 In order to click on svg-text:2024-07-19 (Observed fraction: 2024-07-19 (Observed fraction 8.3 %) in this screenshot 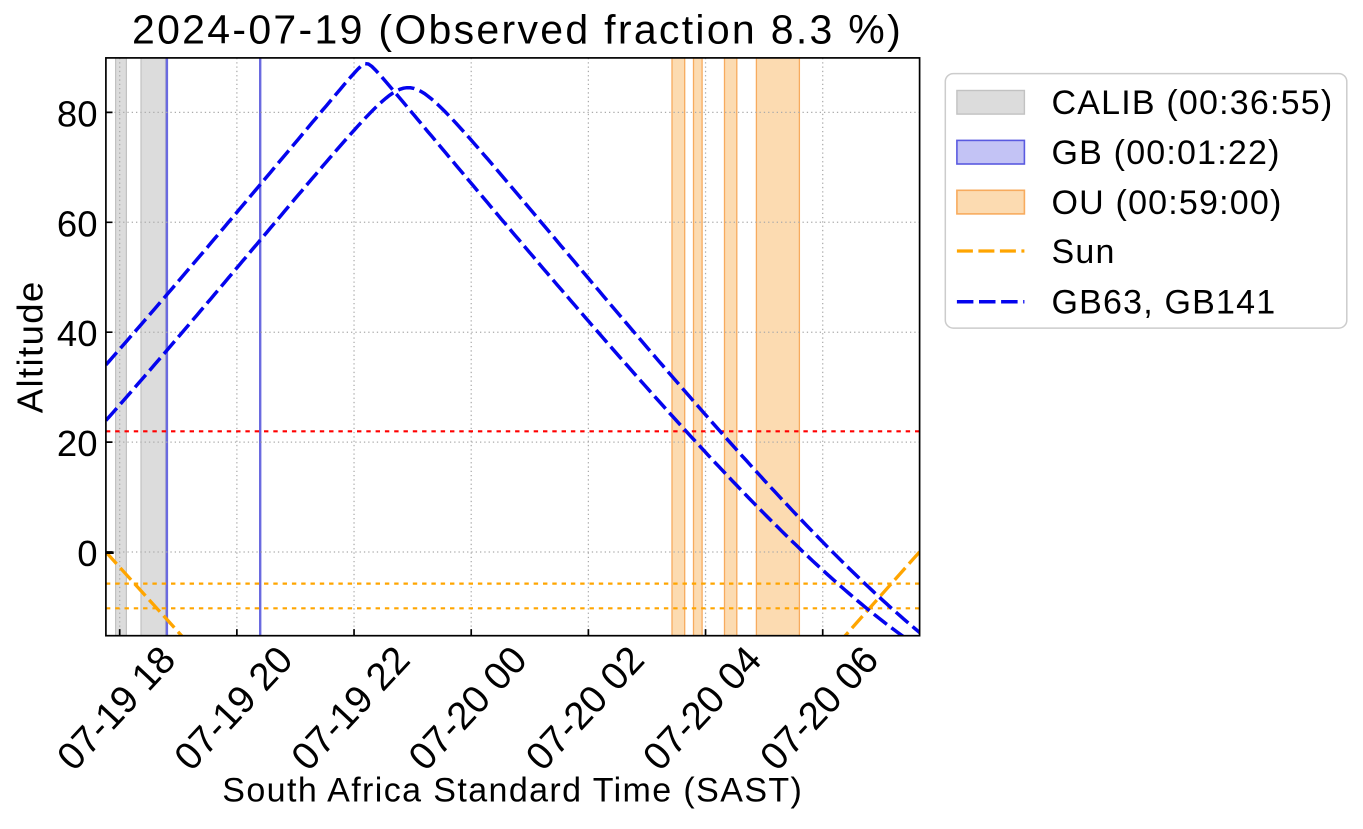, I will do `click(517, 30)`.